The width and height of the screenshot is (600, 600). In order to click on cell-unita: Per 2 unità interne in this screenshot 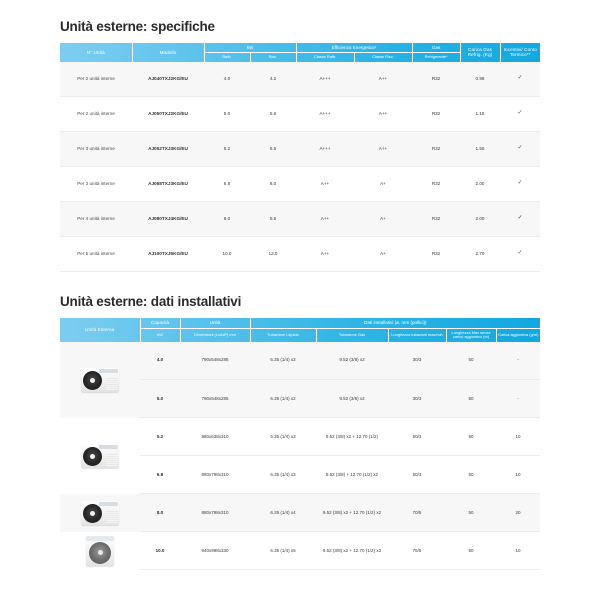, I will do `click(96, 114)`.